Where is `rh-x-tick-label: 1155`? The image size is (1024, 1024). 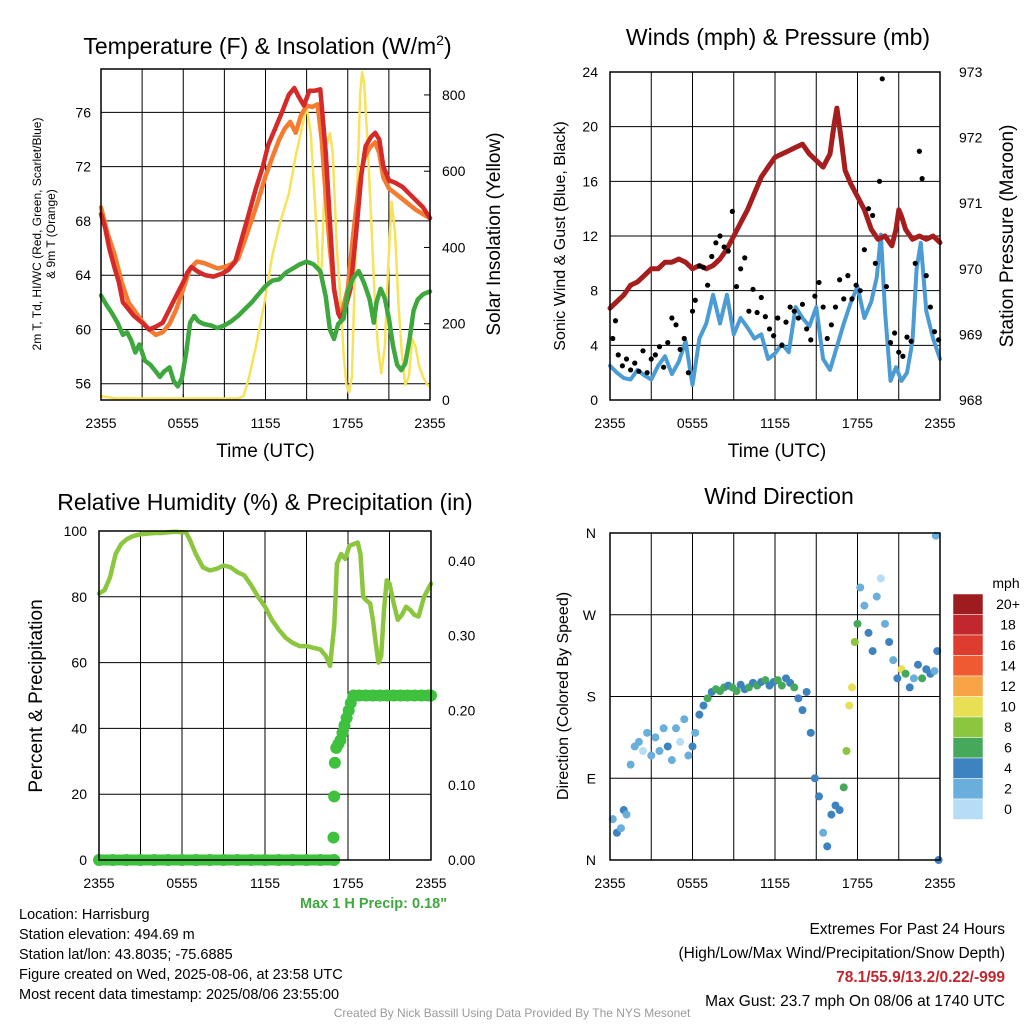 rh-x-tick-label: 1155 is located at coordinates (265, 883).